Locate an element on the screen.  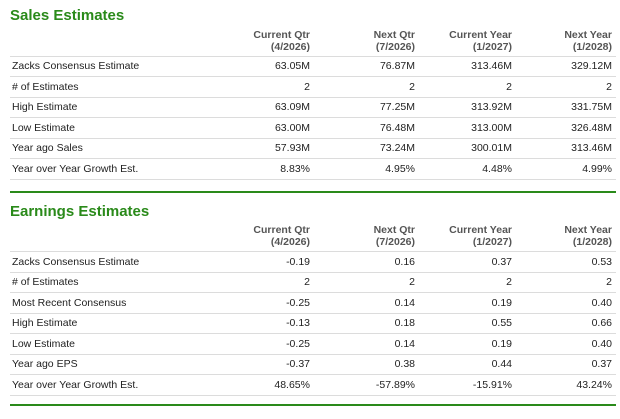
row-label: Year ago Sales is located at coordinates (114, 148).